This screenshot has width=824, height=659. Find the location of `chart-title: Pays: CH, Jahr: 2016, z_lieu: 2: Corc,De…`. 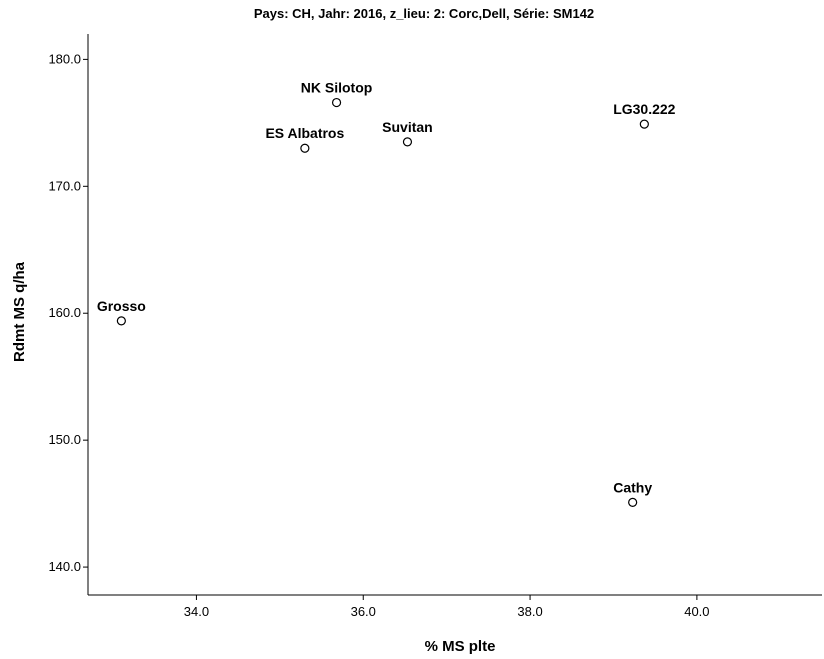

chart-title: Pays: CH, Jahr: 2016, z_lieu: 2: Corc,De… is located at coordinates (424, 13).